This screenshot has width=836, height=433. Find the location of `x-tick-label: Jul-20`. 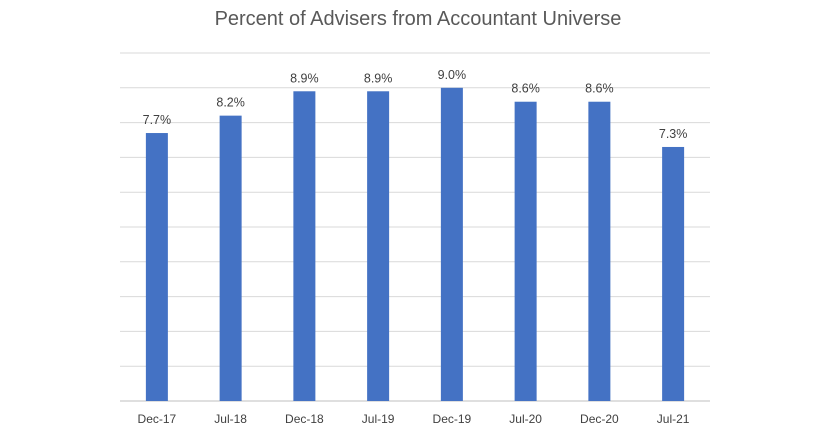

x-tick-label: Jul-20 is located at coordinates (525, 419).